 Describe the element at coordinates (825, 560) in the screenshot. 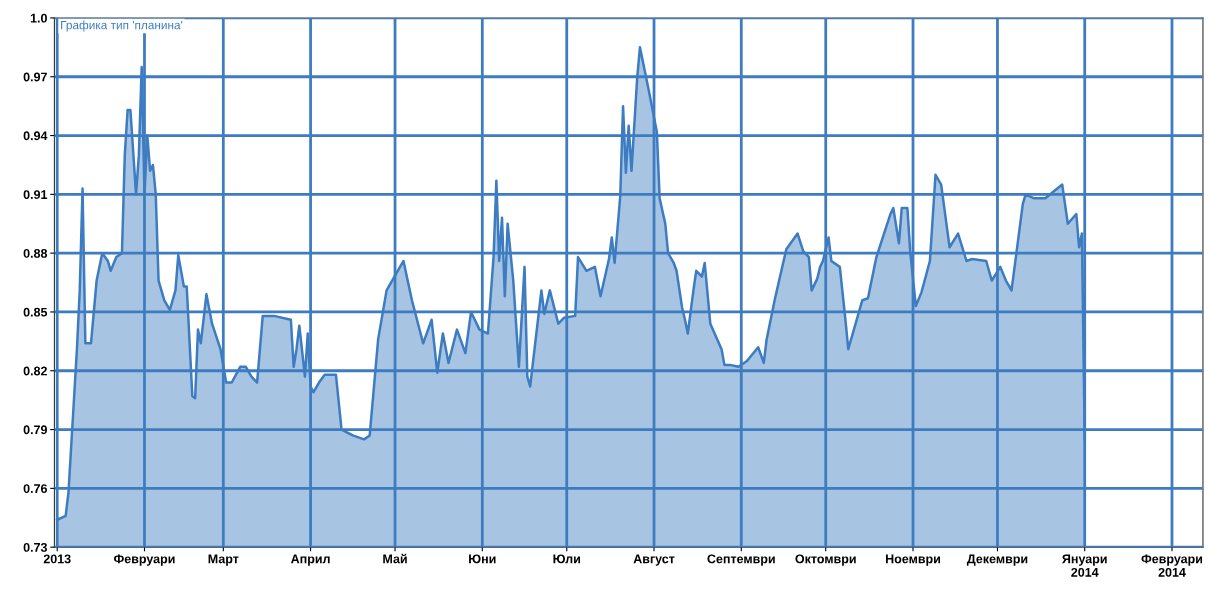

I see `x-tick-label: Октомври` at that location.